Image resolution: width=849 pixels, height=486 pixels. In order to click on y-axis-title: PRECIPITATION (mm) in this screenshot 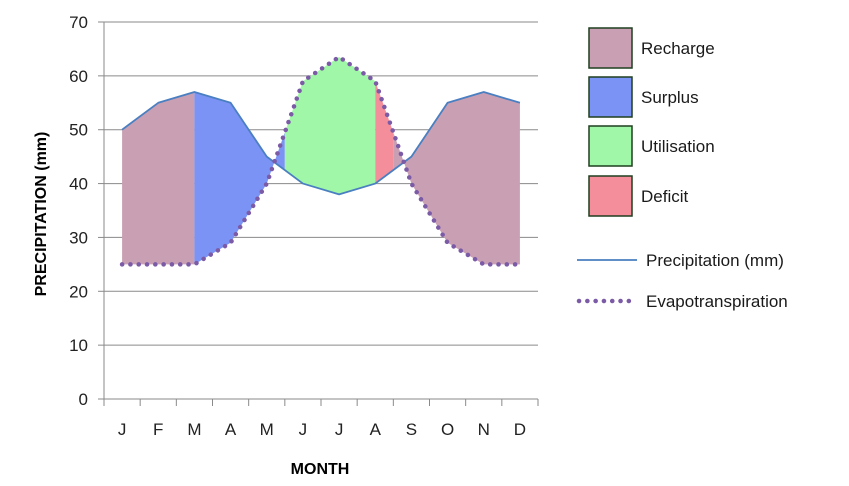, I will do `click(41, 214)`.